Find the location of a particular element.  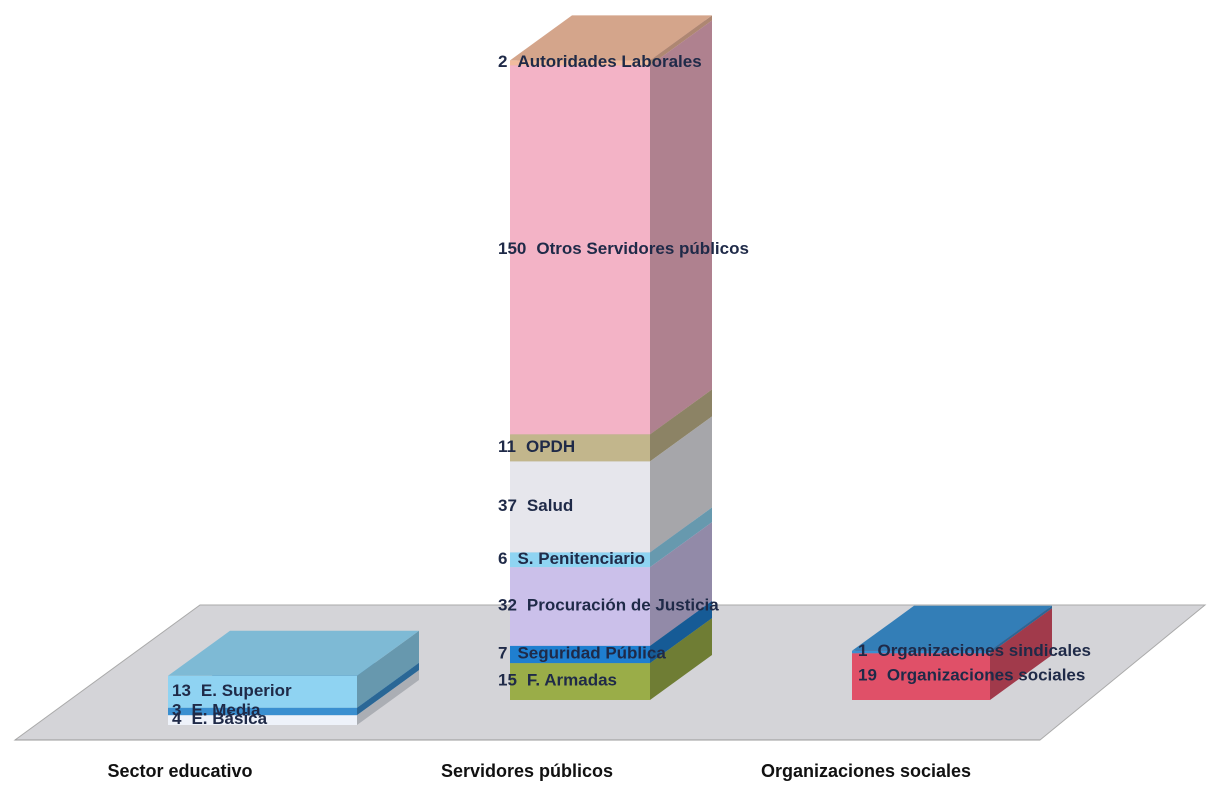

data-label: 11 OPDH is located at coordinates (536, 446).